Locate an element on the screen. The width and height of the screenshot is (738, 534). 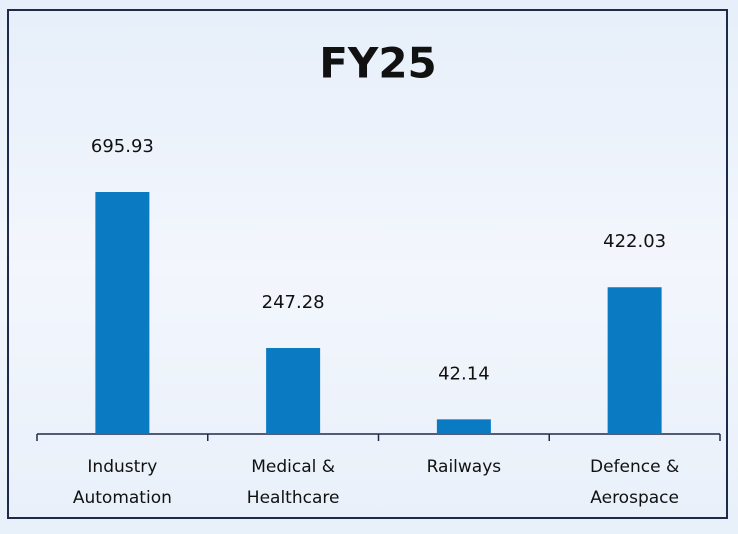
x-tick-label: Medical & Healthcare is located at coordinates (293, 482).